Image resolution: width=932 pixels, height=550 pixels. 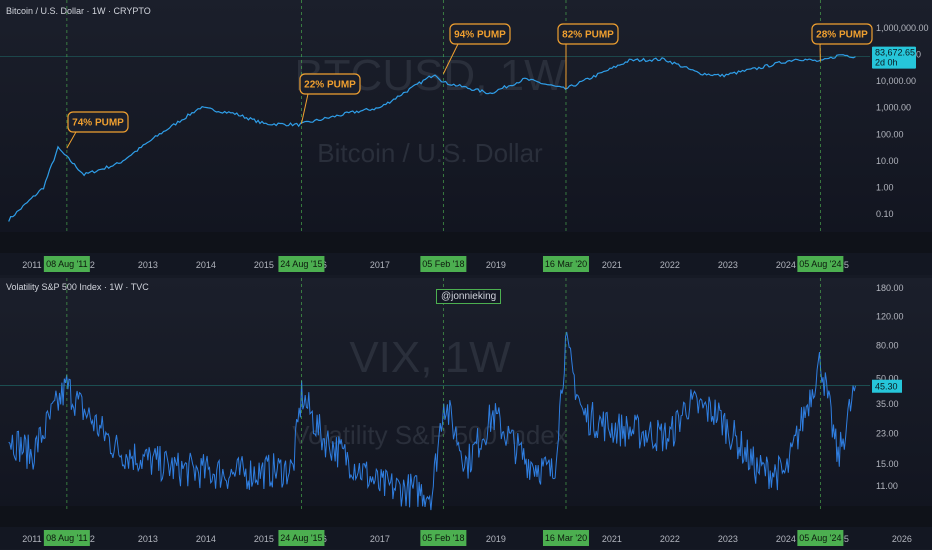 I want to click on btc-x-year-label: 2013, so click(x=148, y=265).